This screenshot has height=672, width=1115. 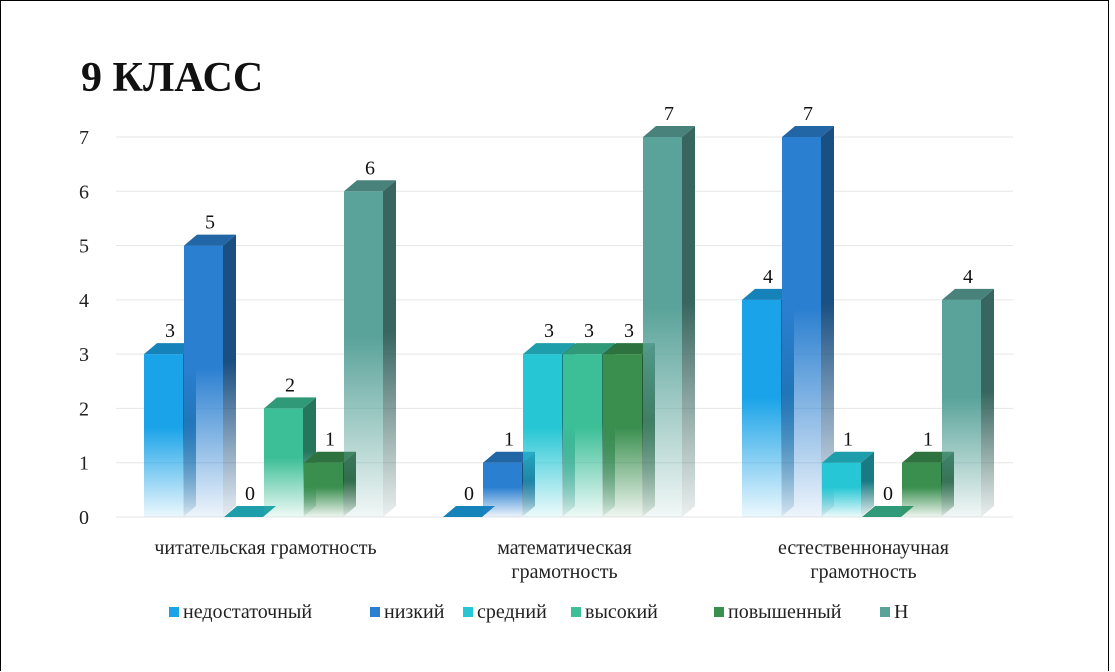 I want to click on chart-title: 9 КЛАСС, so click(x=172, y=78).